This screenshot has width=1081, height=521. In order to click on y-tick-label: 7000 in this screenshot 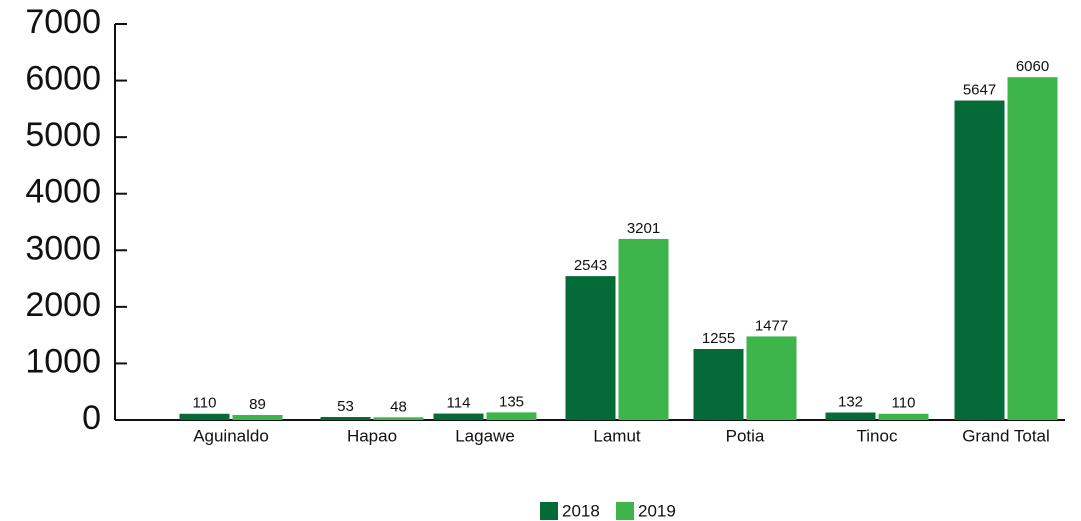, I will do `click(63, 22)`.